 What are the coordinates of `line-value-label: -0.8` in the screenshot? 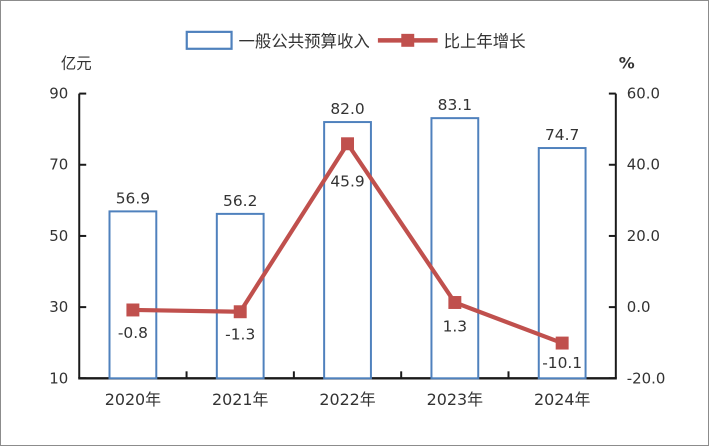 It's located at (133, 333).